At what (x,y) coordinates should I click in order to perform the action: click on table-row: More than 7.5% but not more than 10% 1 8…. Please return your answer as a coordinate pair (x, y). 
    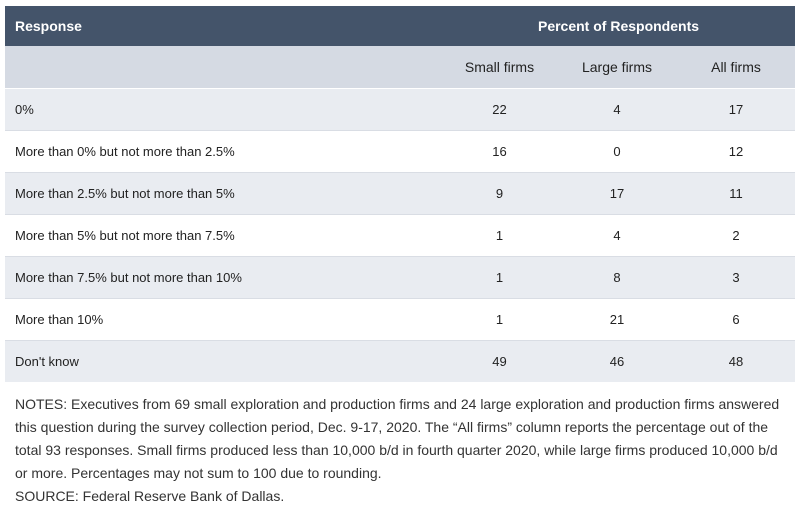
    Looking at the image, I should click on (400, 277).